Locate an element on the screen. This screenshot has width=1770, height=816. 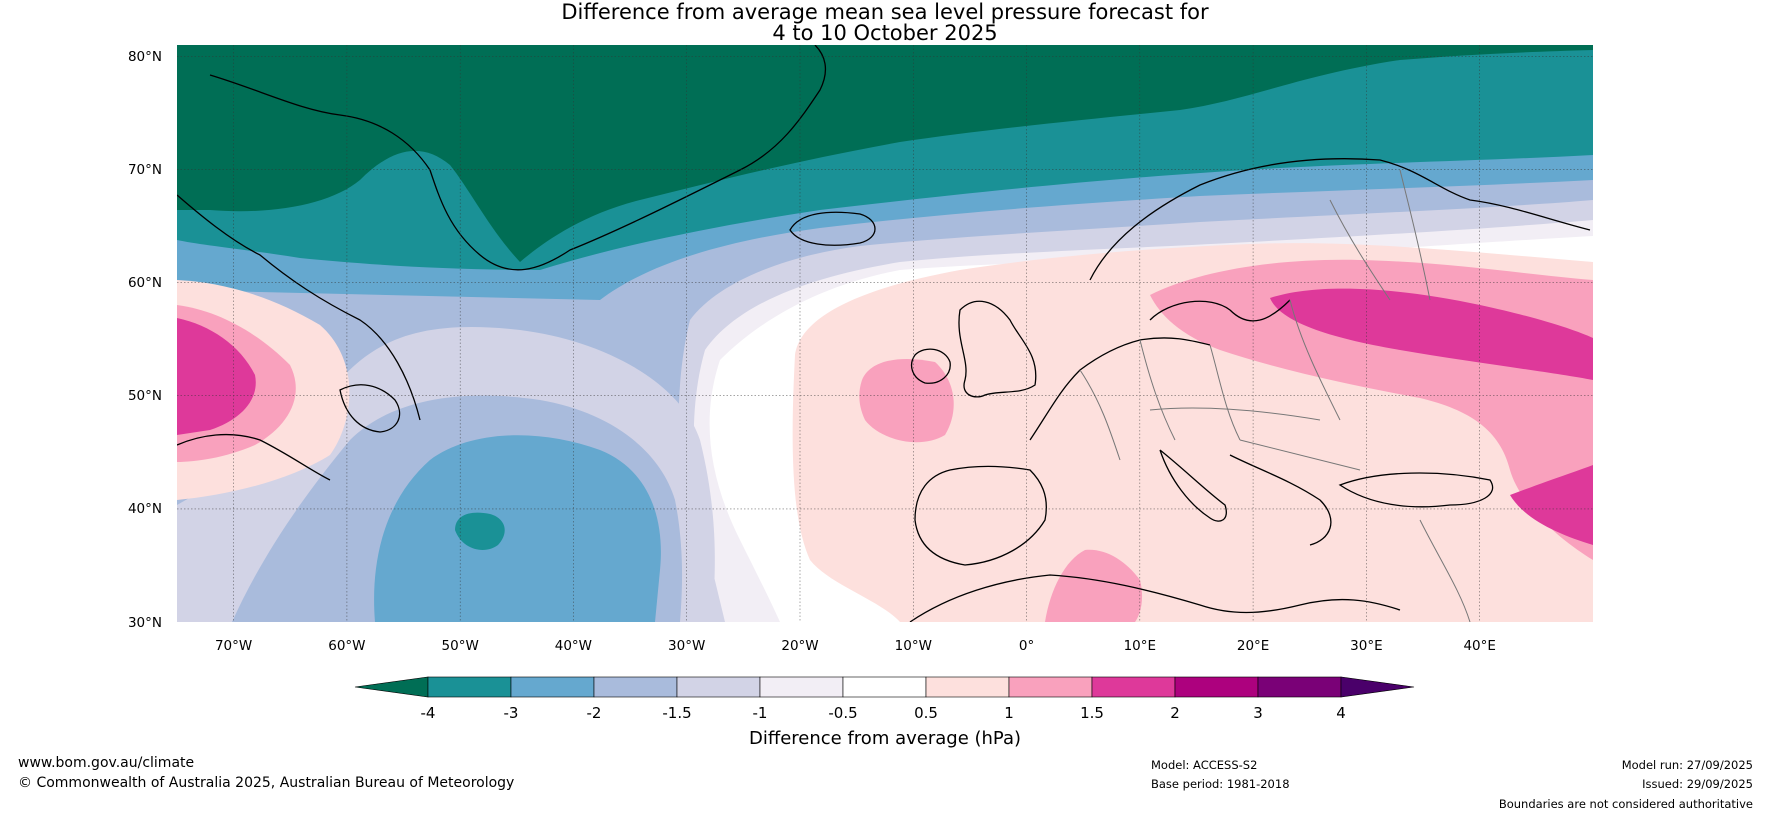
colorbar-tick-label: -3 is located at coordinates (511, 713).